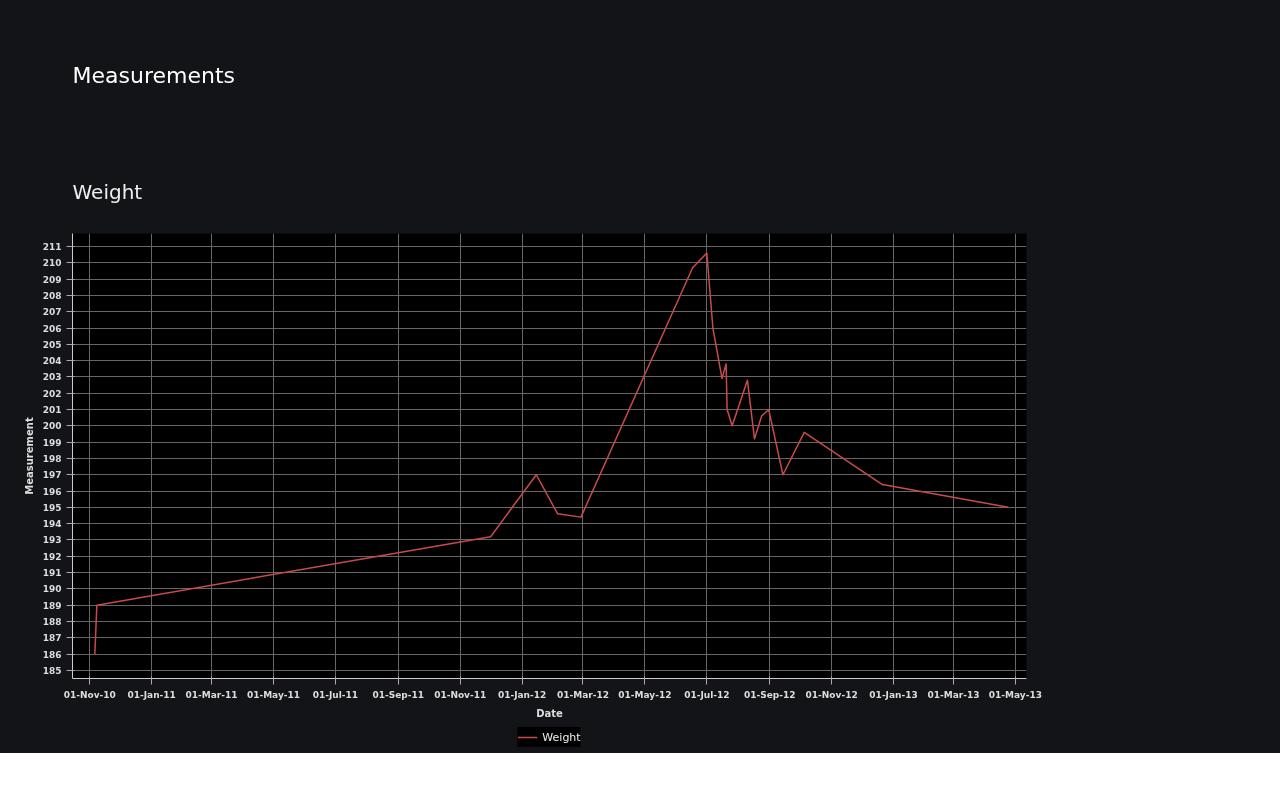 This screenshot has height=800, width=1280. What do you see at coordinates (52, 426) in the screenshot?
I see `y-tick-label: 200` at bounding box center [52, 426].